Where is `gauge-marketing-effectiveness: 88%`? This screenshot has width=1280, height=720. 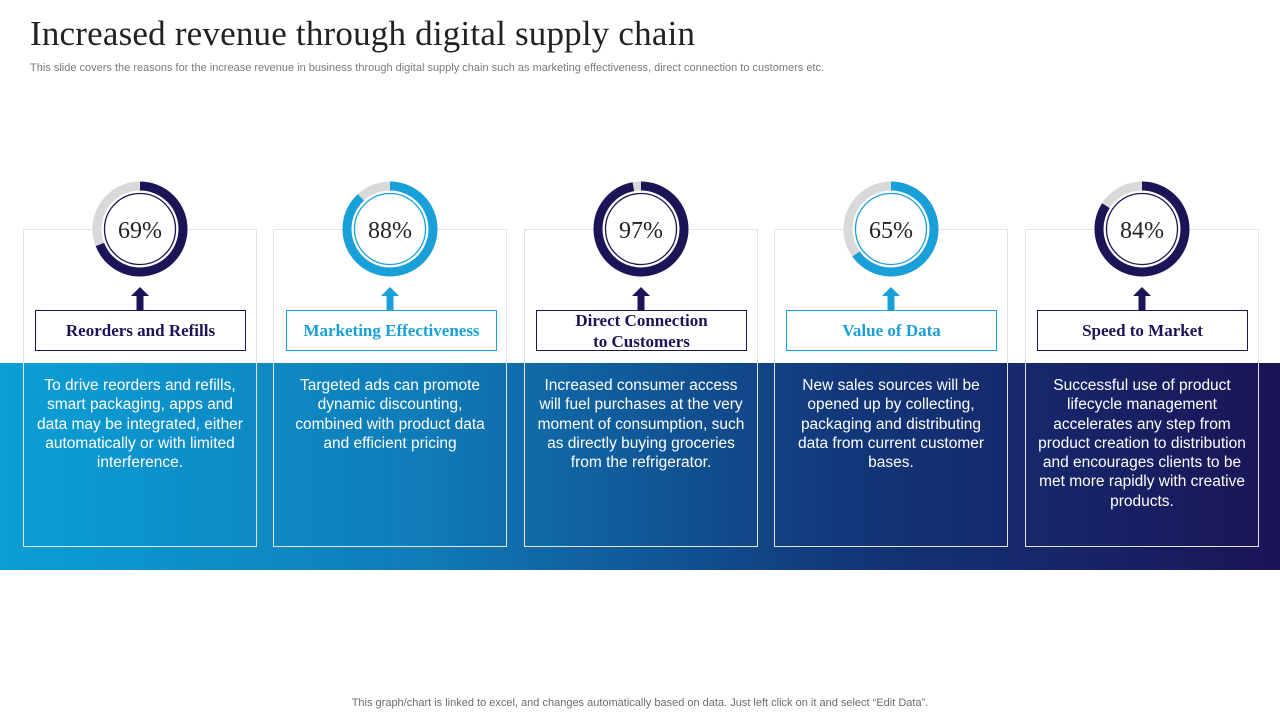
gauge-marketing-effectiveness: 88% is located at coordinates (390, 229).